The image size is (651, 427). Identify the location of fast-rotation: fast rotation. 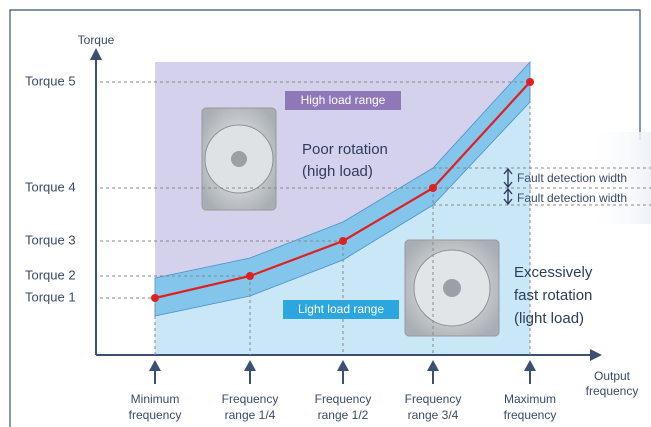
(553, 295).